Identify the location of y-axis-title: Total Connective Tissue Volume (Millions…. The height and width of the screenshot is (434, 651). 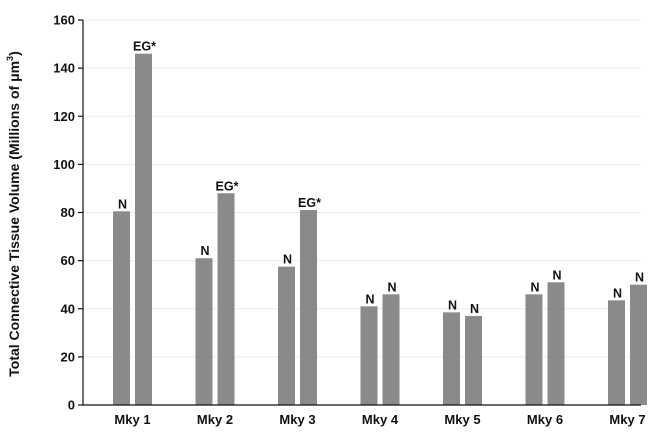
(13, 214).